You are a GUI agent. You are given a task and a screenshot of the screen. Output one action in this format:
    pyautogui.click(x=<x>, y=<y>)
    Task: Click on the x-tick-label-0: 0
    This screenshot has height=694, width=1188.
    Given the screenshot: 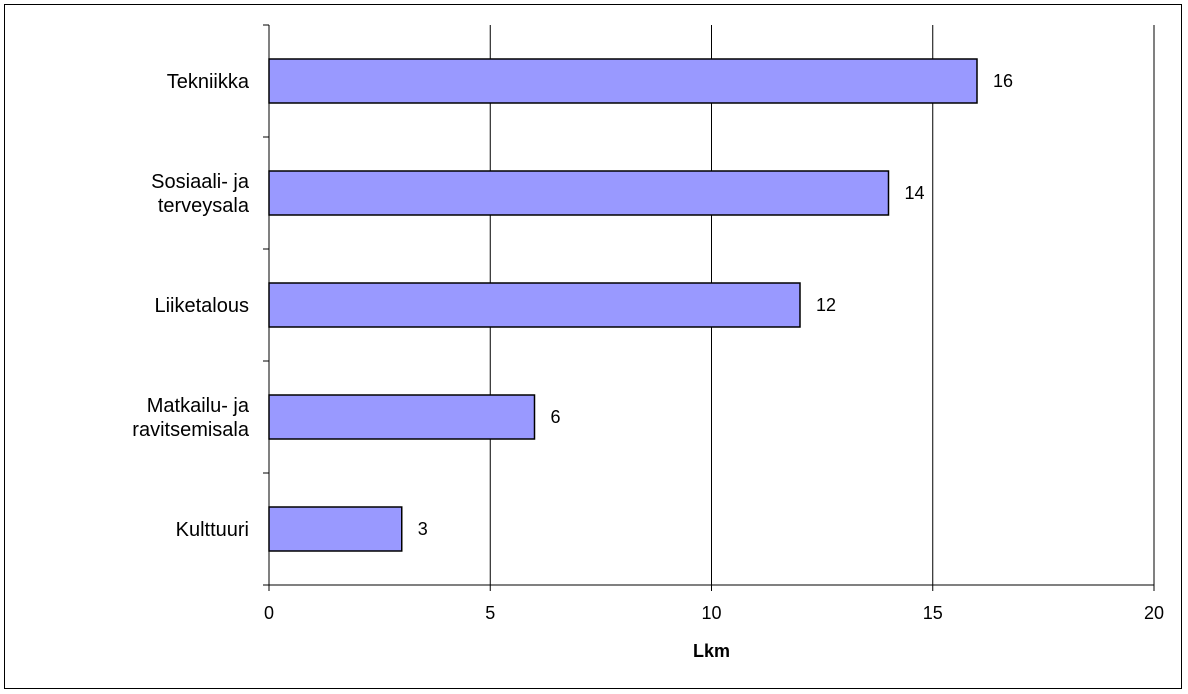 What is the action you would take?
    pyautogui.click(x=269, y=613)
    